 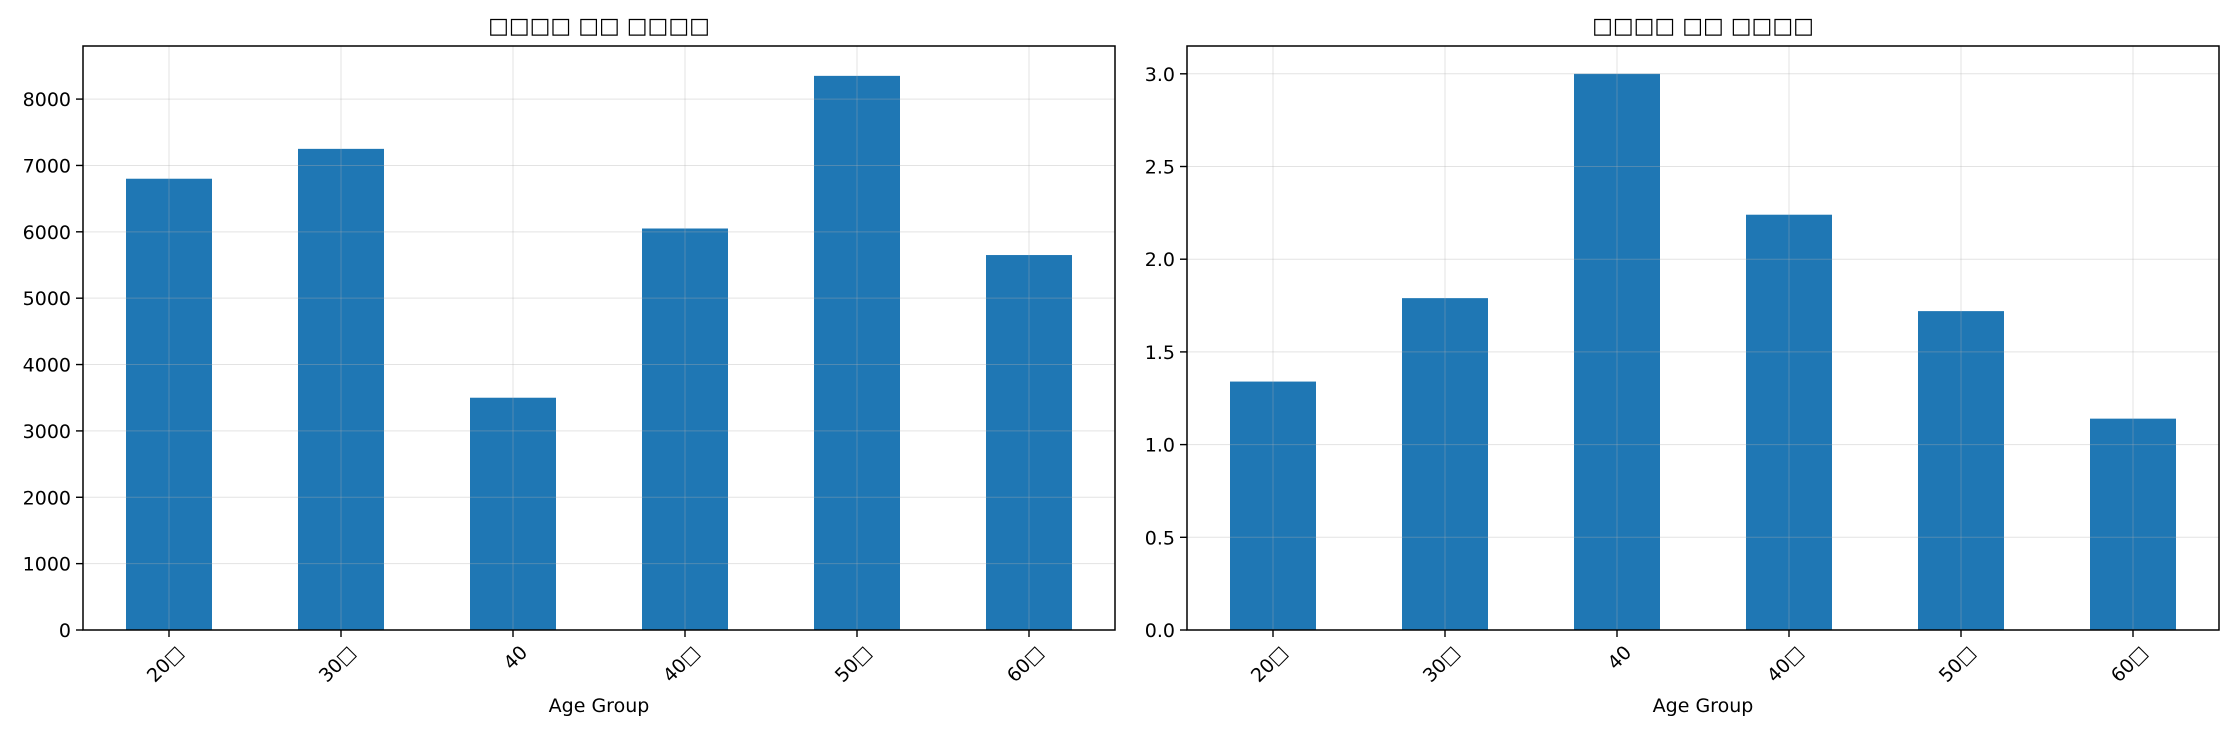 I want to click on y-tick-label: 1.0, so click(x=1160, y=446).